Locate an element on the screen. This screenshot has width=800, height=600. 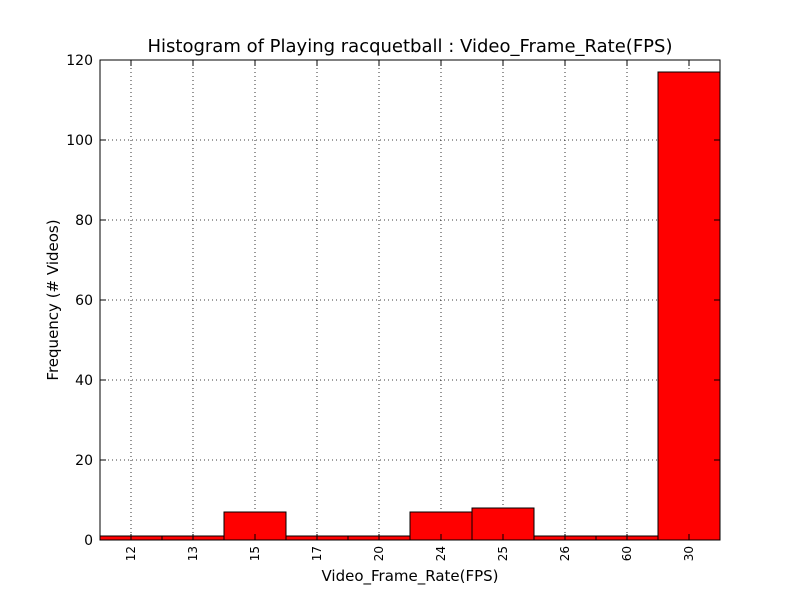
y-axis-label: Frequency (# Videos) is located at coordinates (53, 299).